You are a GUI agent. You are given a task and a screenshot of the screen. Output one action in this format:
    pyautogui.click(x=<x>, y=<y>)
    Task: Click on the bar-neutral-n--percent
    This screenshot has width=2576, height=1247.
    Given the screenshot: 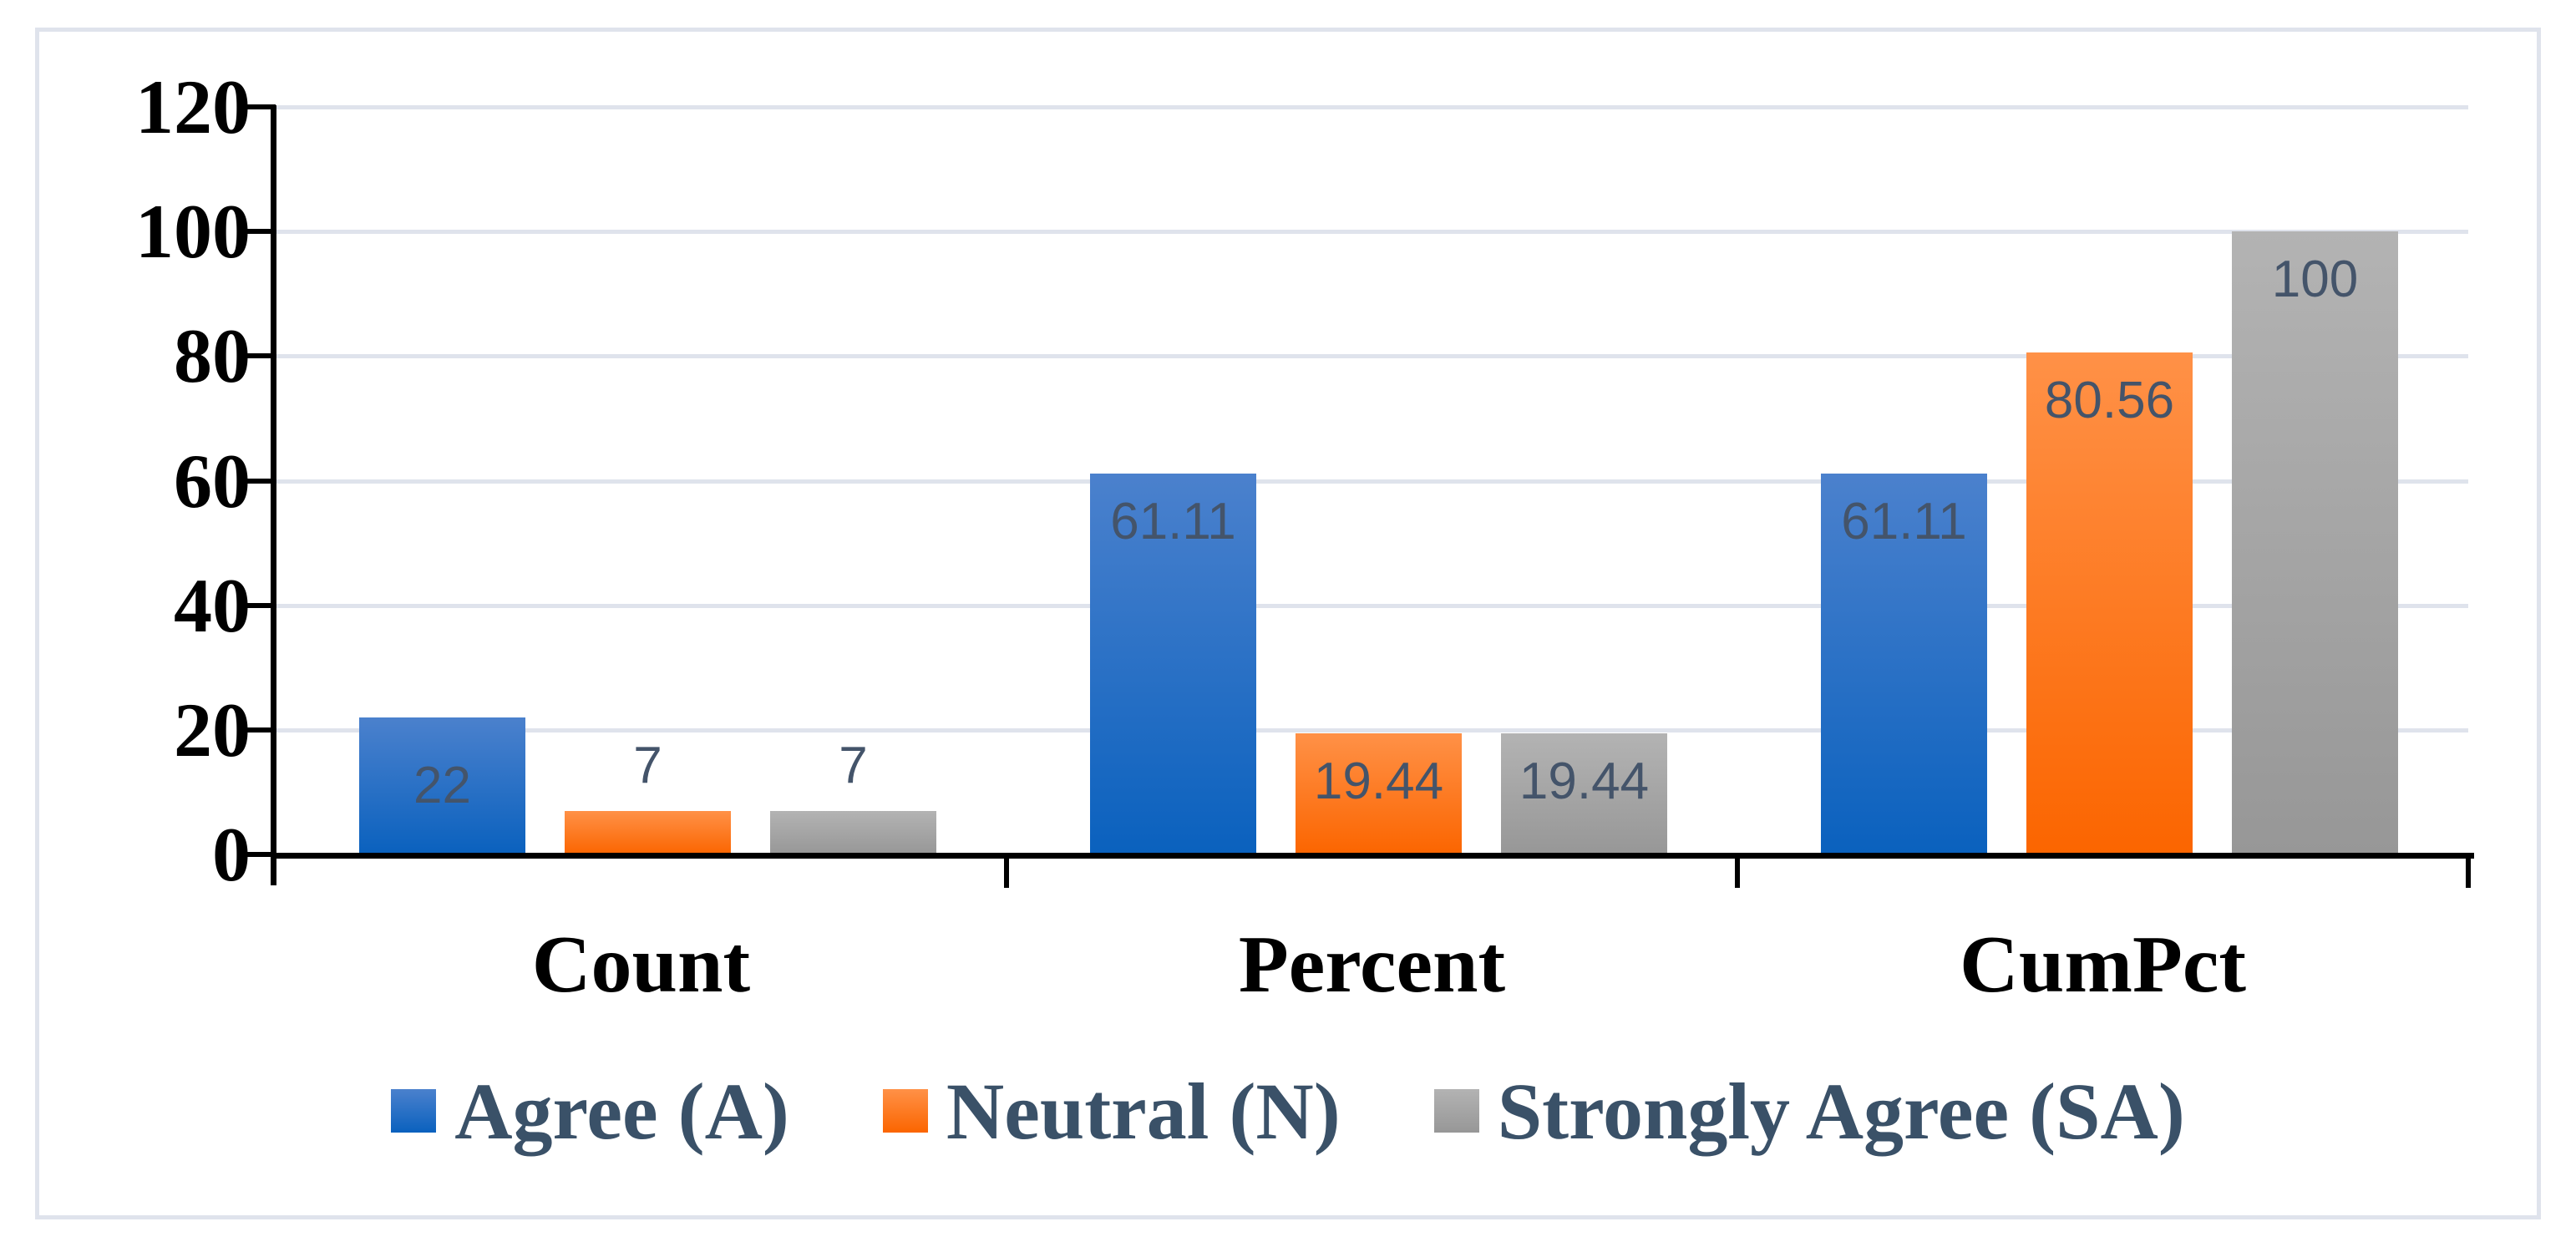 What is the action you would take?
    pyautogui.click(x=1379, y=793)
    